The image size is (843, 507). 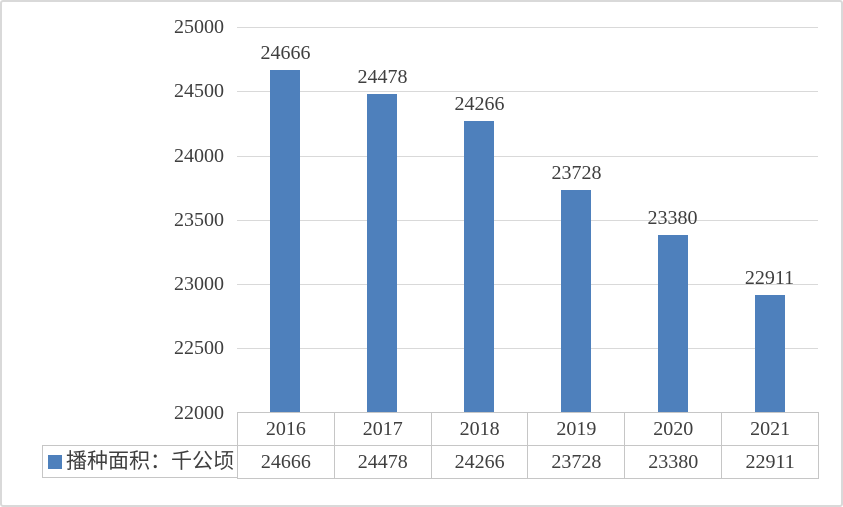 What do you see at coordinates (199, 156) in the screenshot?
I see `y-axis-tick-label: 24000` at bounding box center [199, 156].